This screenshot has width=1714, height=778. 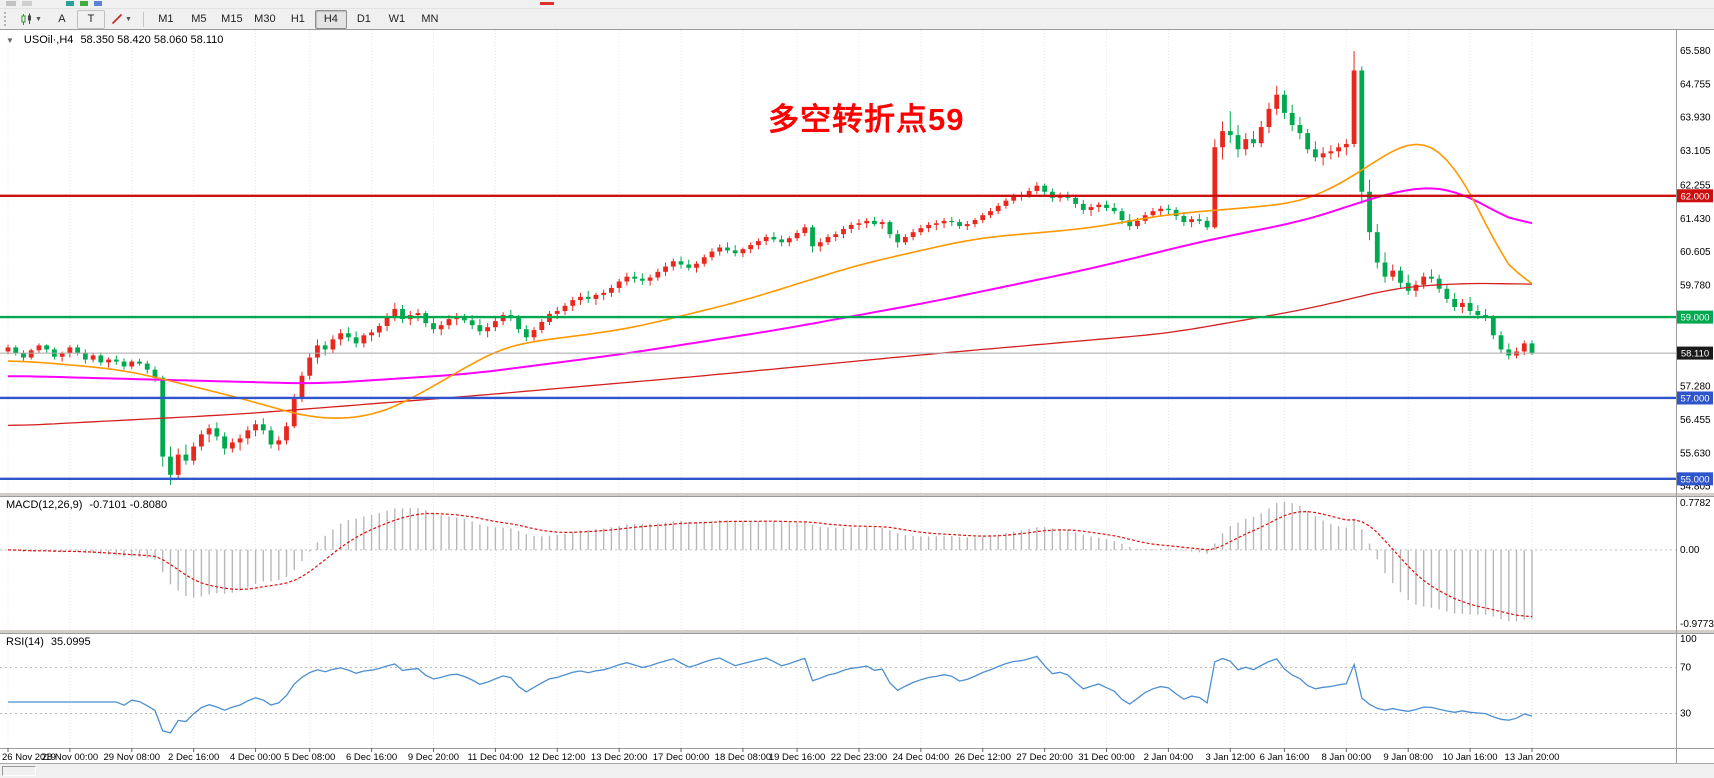 I want to click on svg-text: 57.280, so click(x=1695, y=387).